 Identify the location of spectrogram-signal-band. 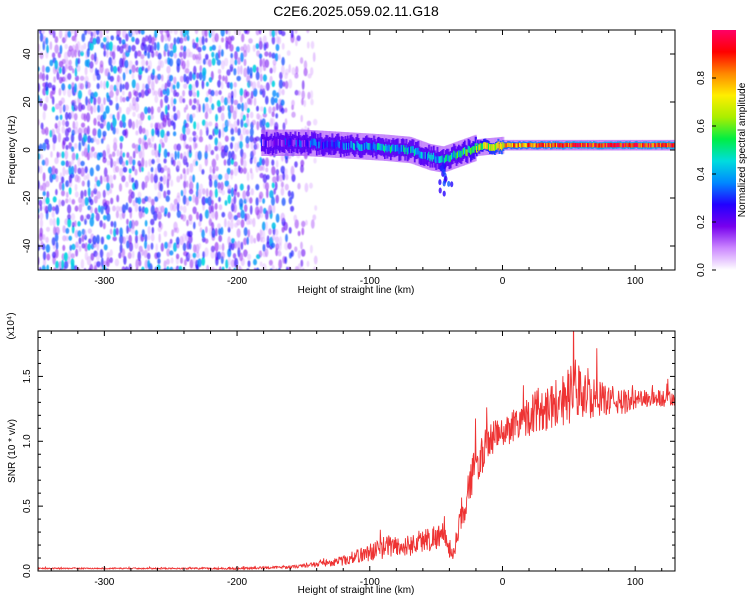
(467, 163).